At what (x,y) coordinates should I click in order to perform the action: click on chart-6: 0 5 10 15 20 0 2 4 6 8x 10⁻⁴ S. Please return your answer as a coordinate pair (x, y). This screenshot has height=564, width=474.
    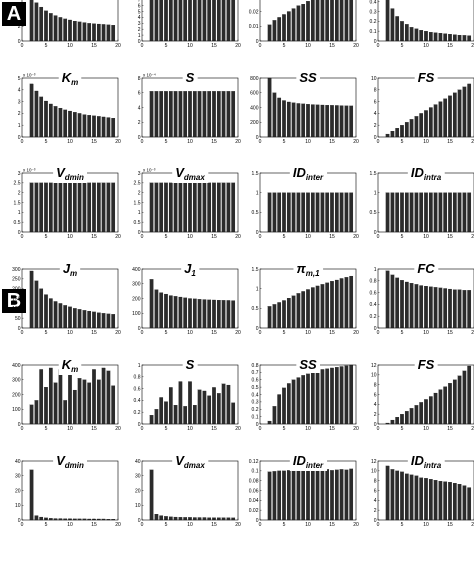
    Looking at the image, I should click on (189, 107).